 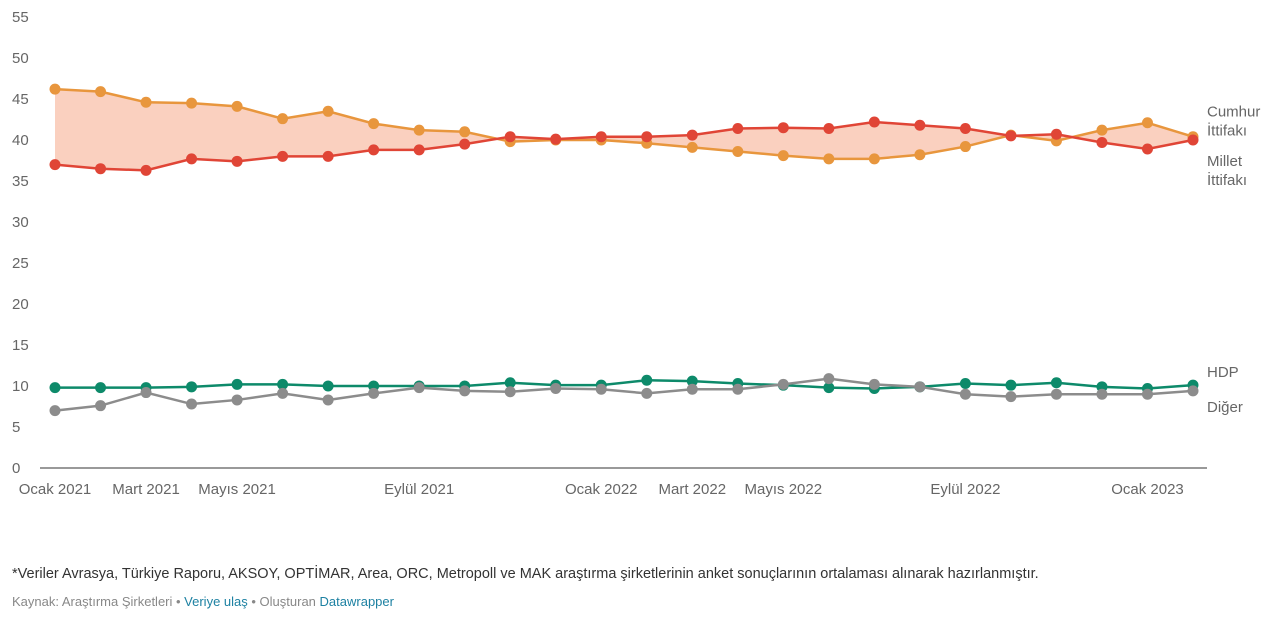 What do you see at coordinates (1225, 161) in the screenshot?
I see `legend-label-line: Millet` at bounding box center [1225, 161].